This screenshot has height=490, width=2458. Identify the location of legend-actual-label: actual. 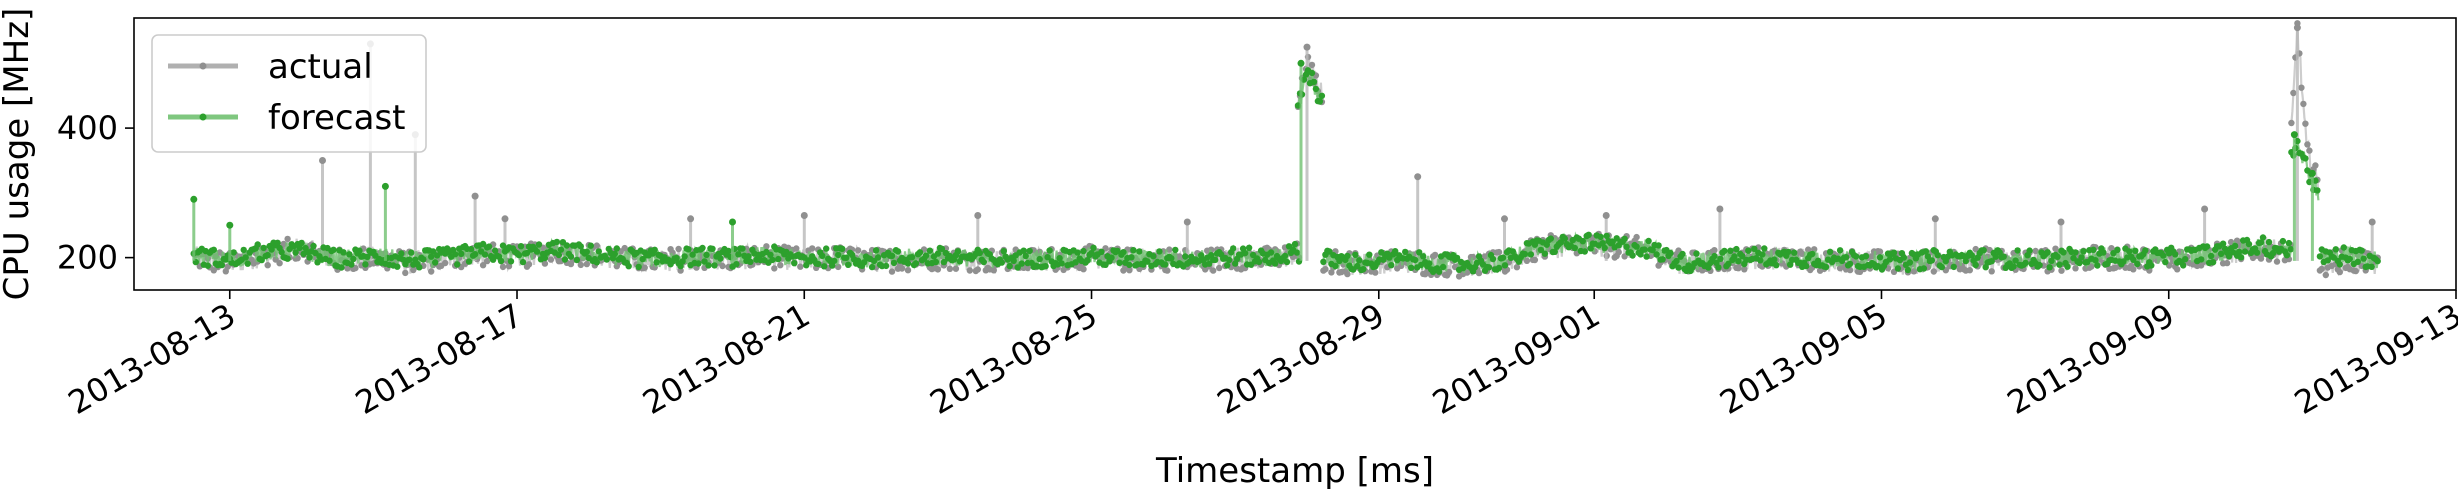
(320, 67).